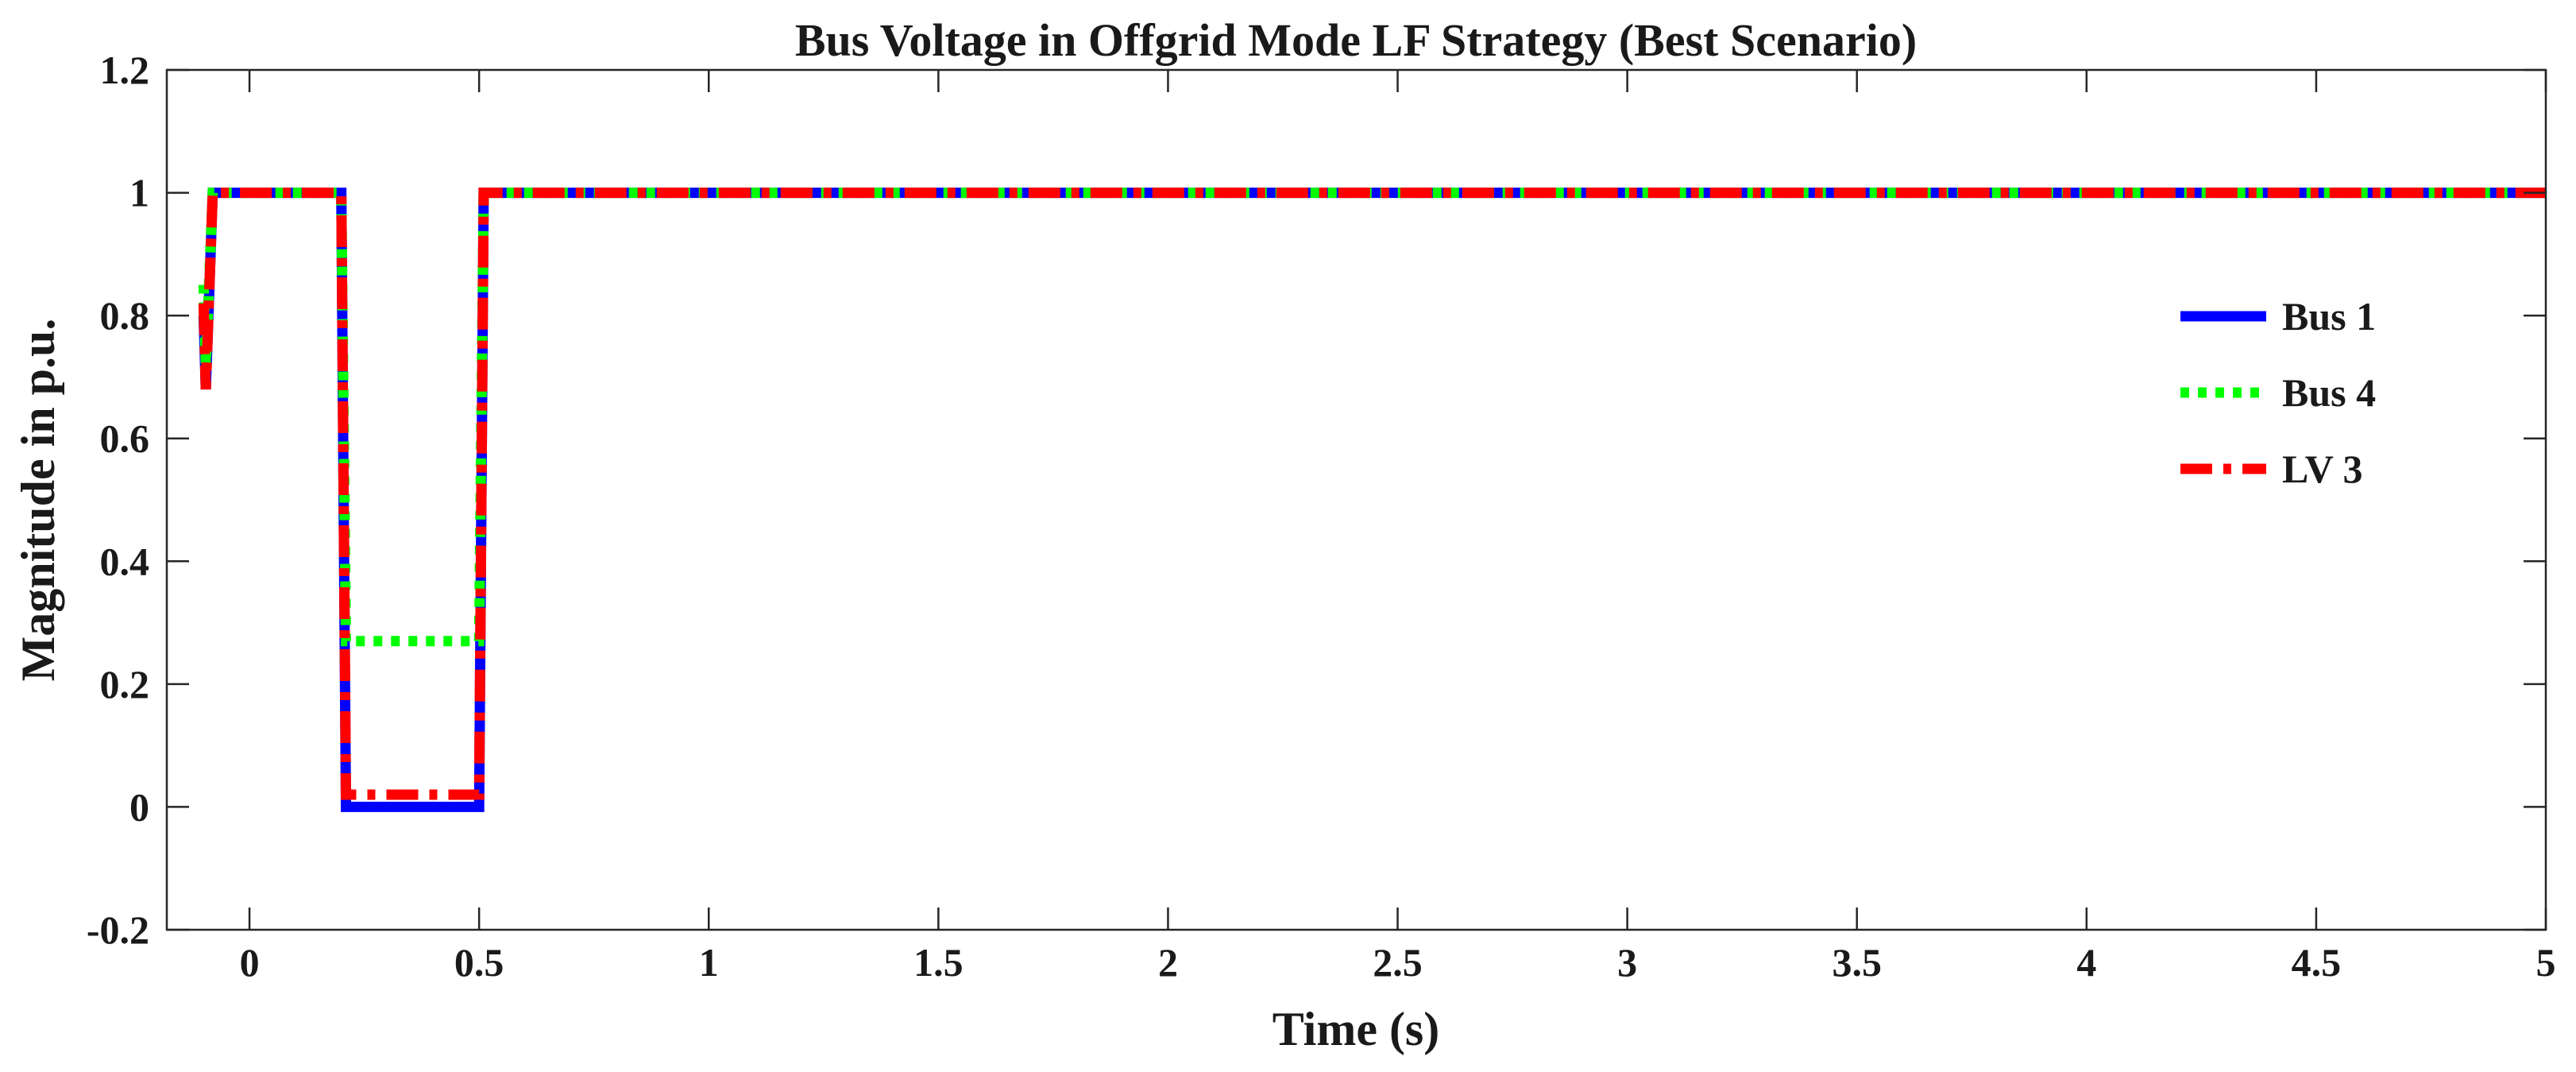 This screenshot has height=1072, width=2576. Describe the element at coordinates (1857, 962) in the screenshot. I see `x-tick-label: 3.5` at that location.